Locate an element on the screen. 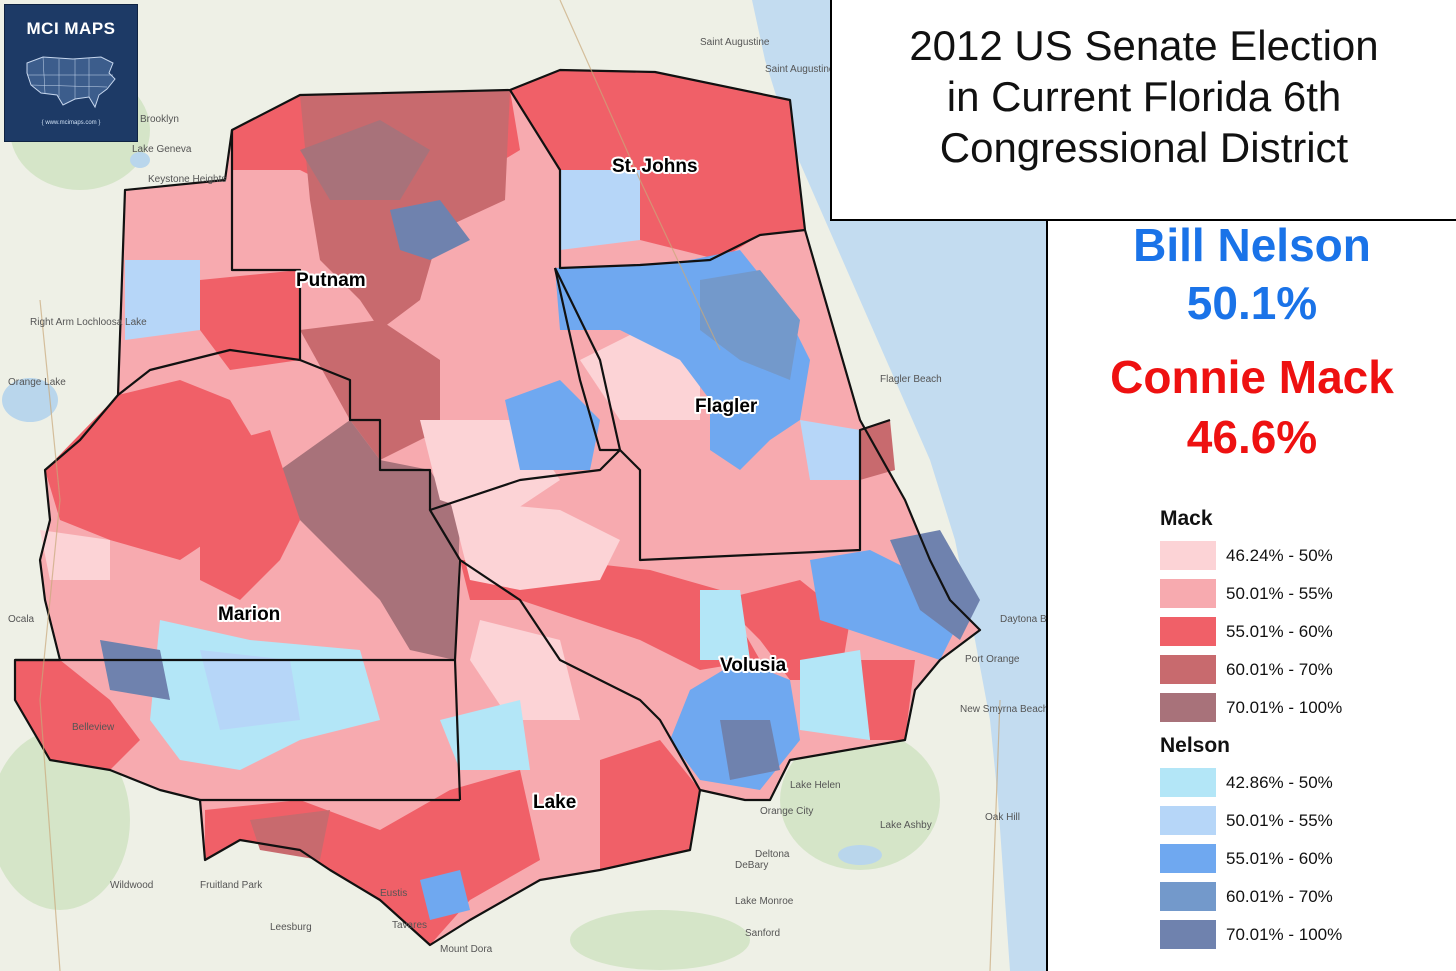 The image size is (1456, 971). place-label: Keystone Heights is located at coordinates (187, 179).